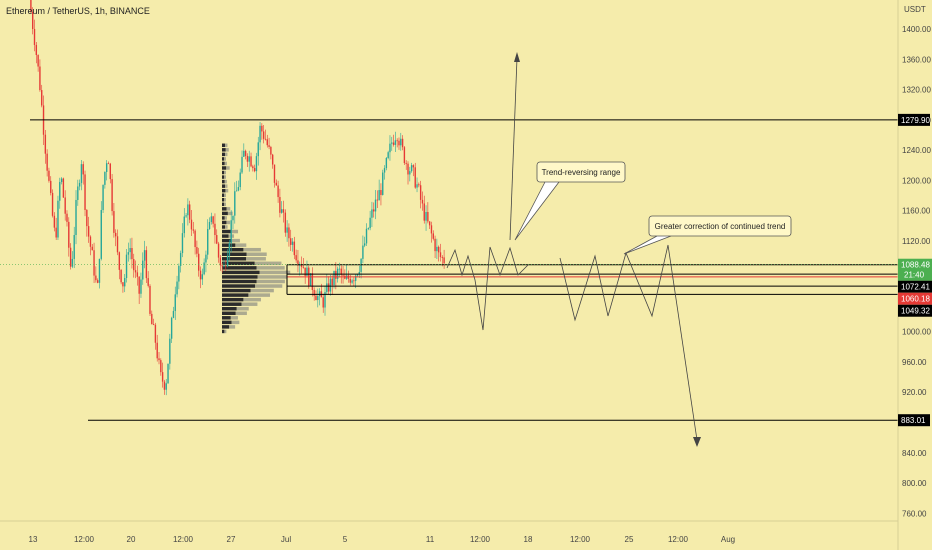  I want to click on annotation-trend-reversing-pointer, so click(537, 211).